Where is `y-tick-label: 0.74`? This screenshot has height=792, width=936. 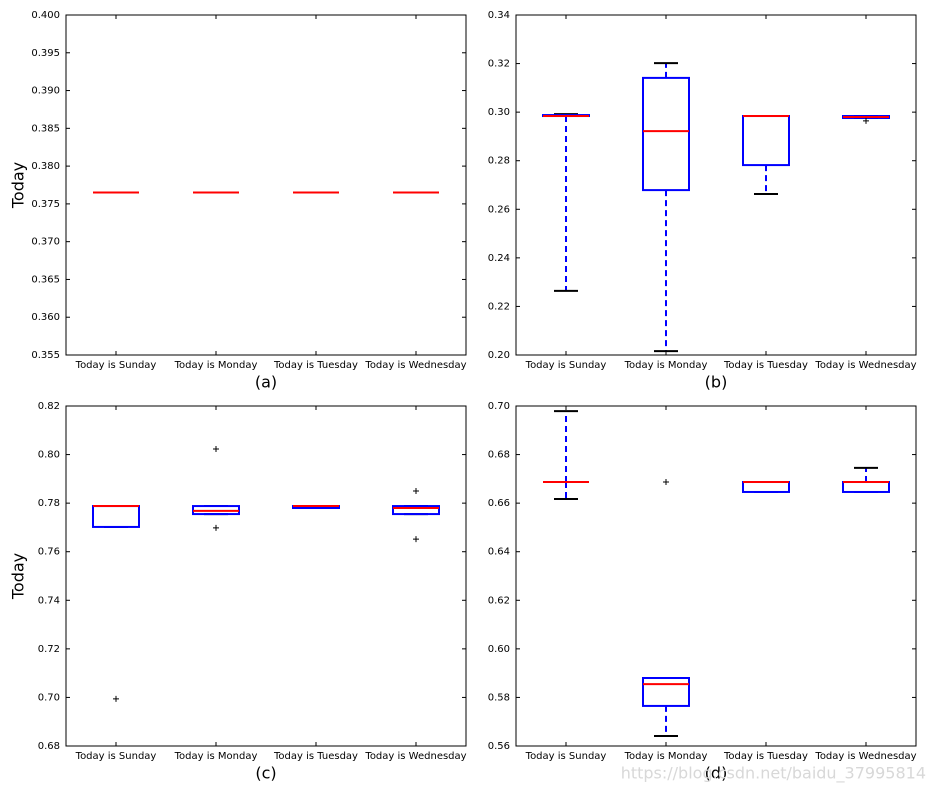
y-tick-label: 0.74 is located at coordinates (49, 600).